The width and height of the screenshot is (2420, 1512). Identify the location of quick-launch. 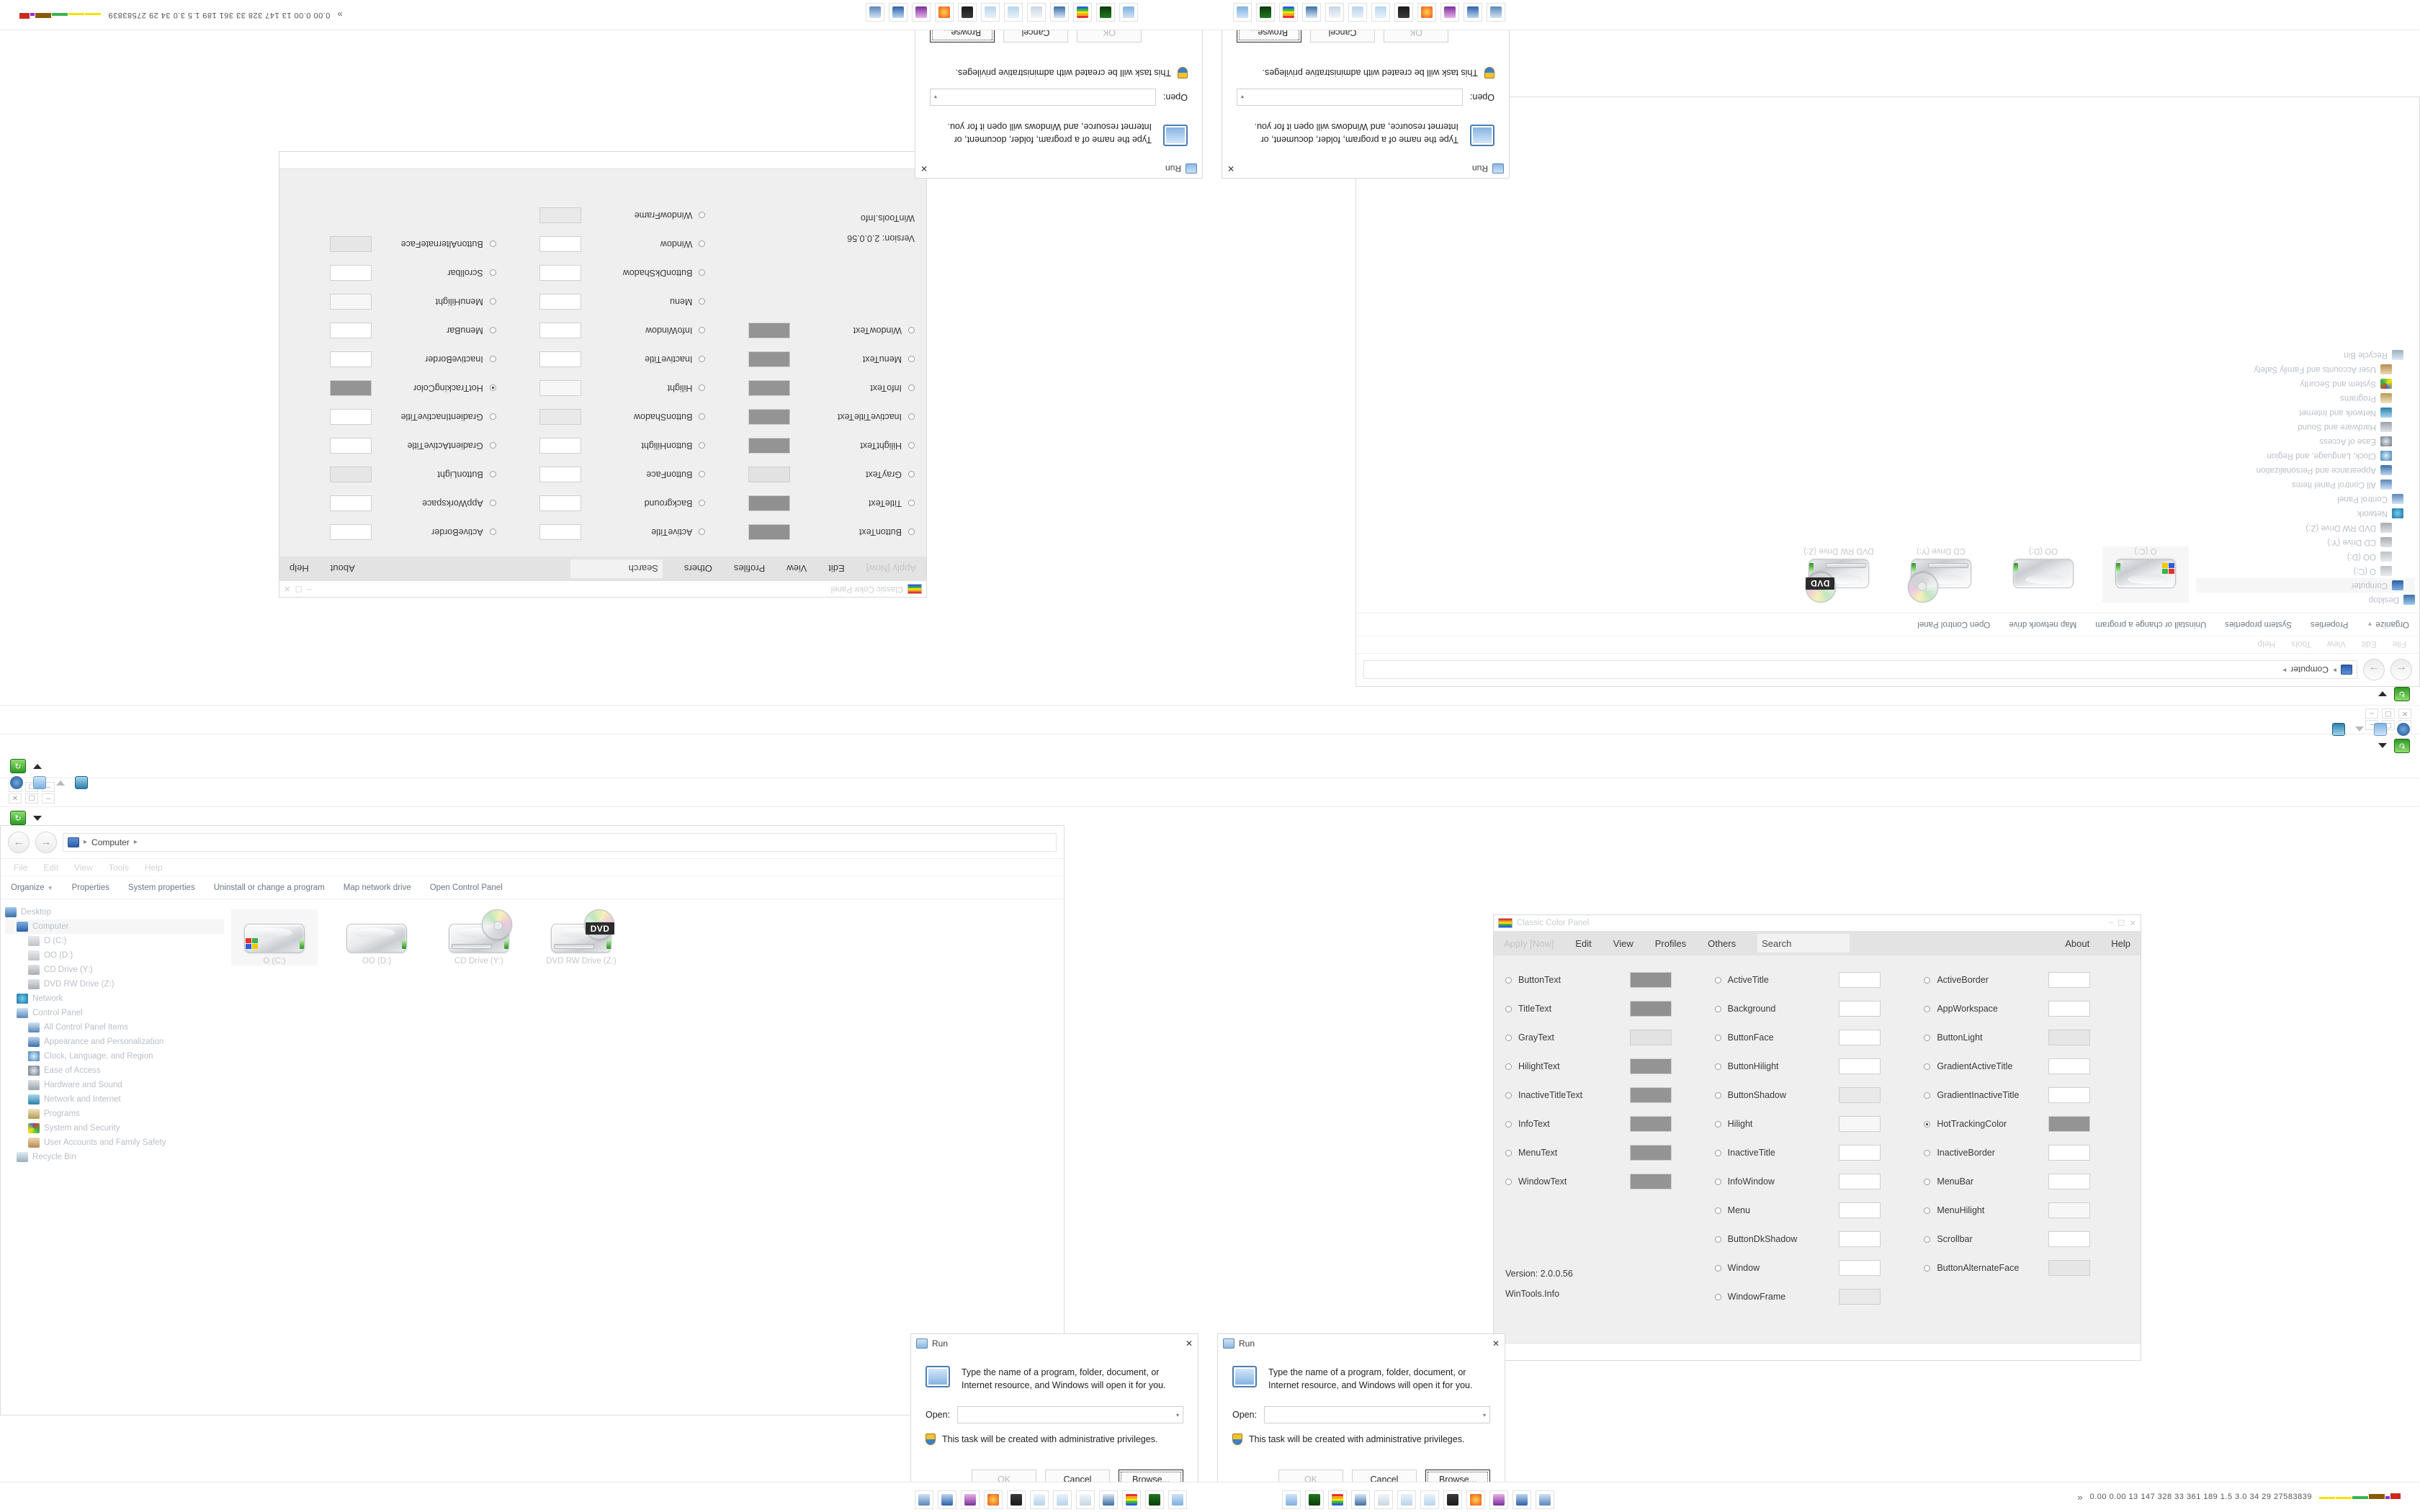
(44, 782).